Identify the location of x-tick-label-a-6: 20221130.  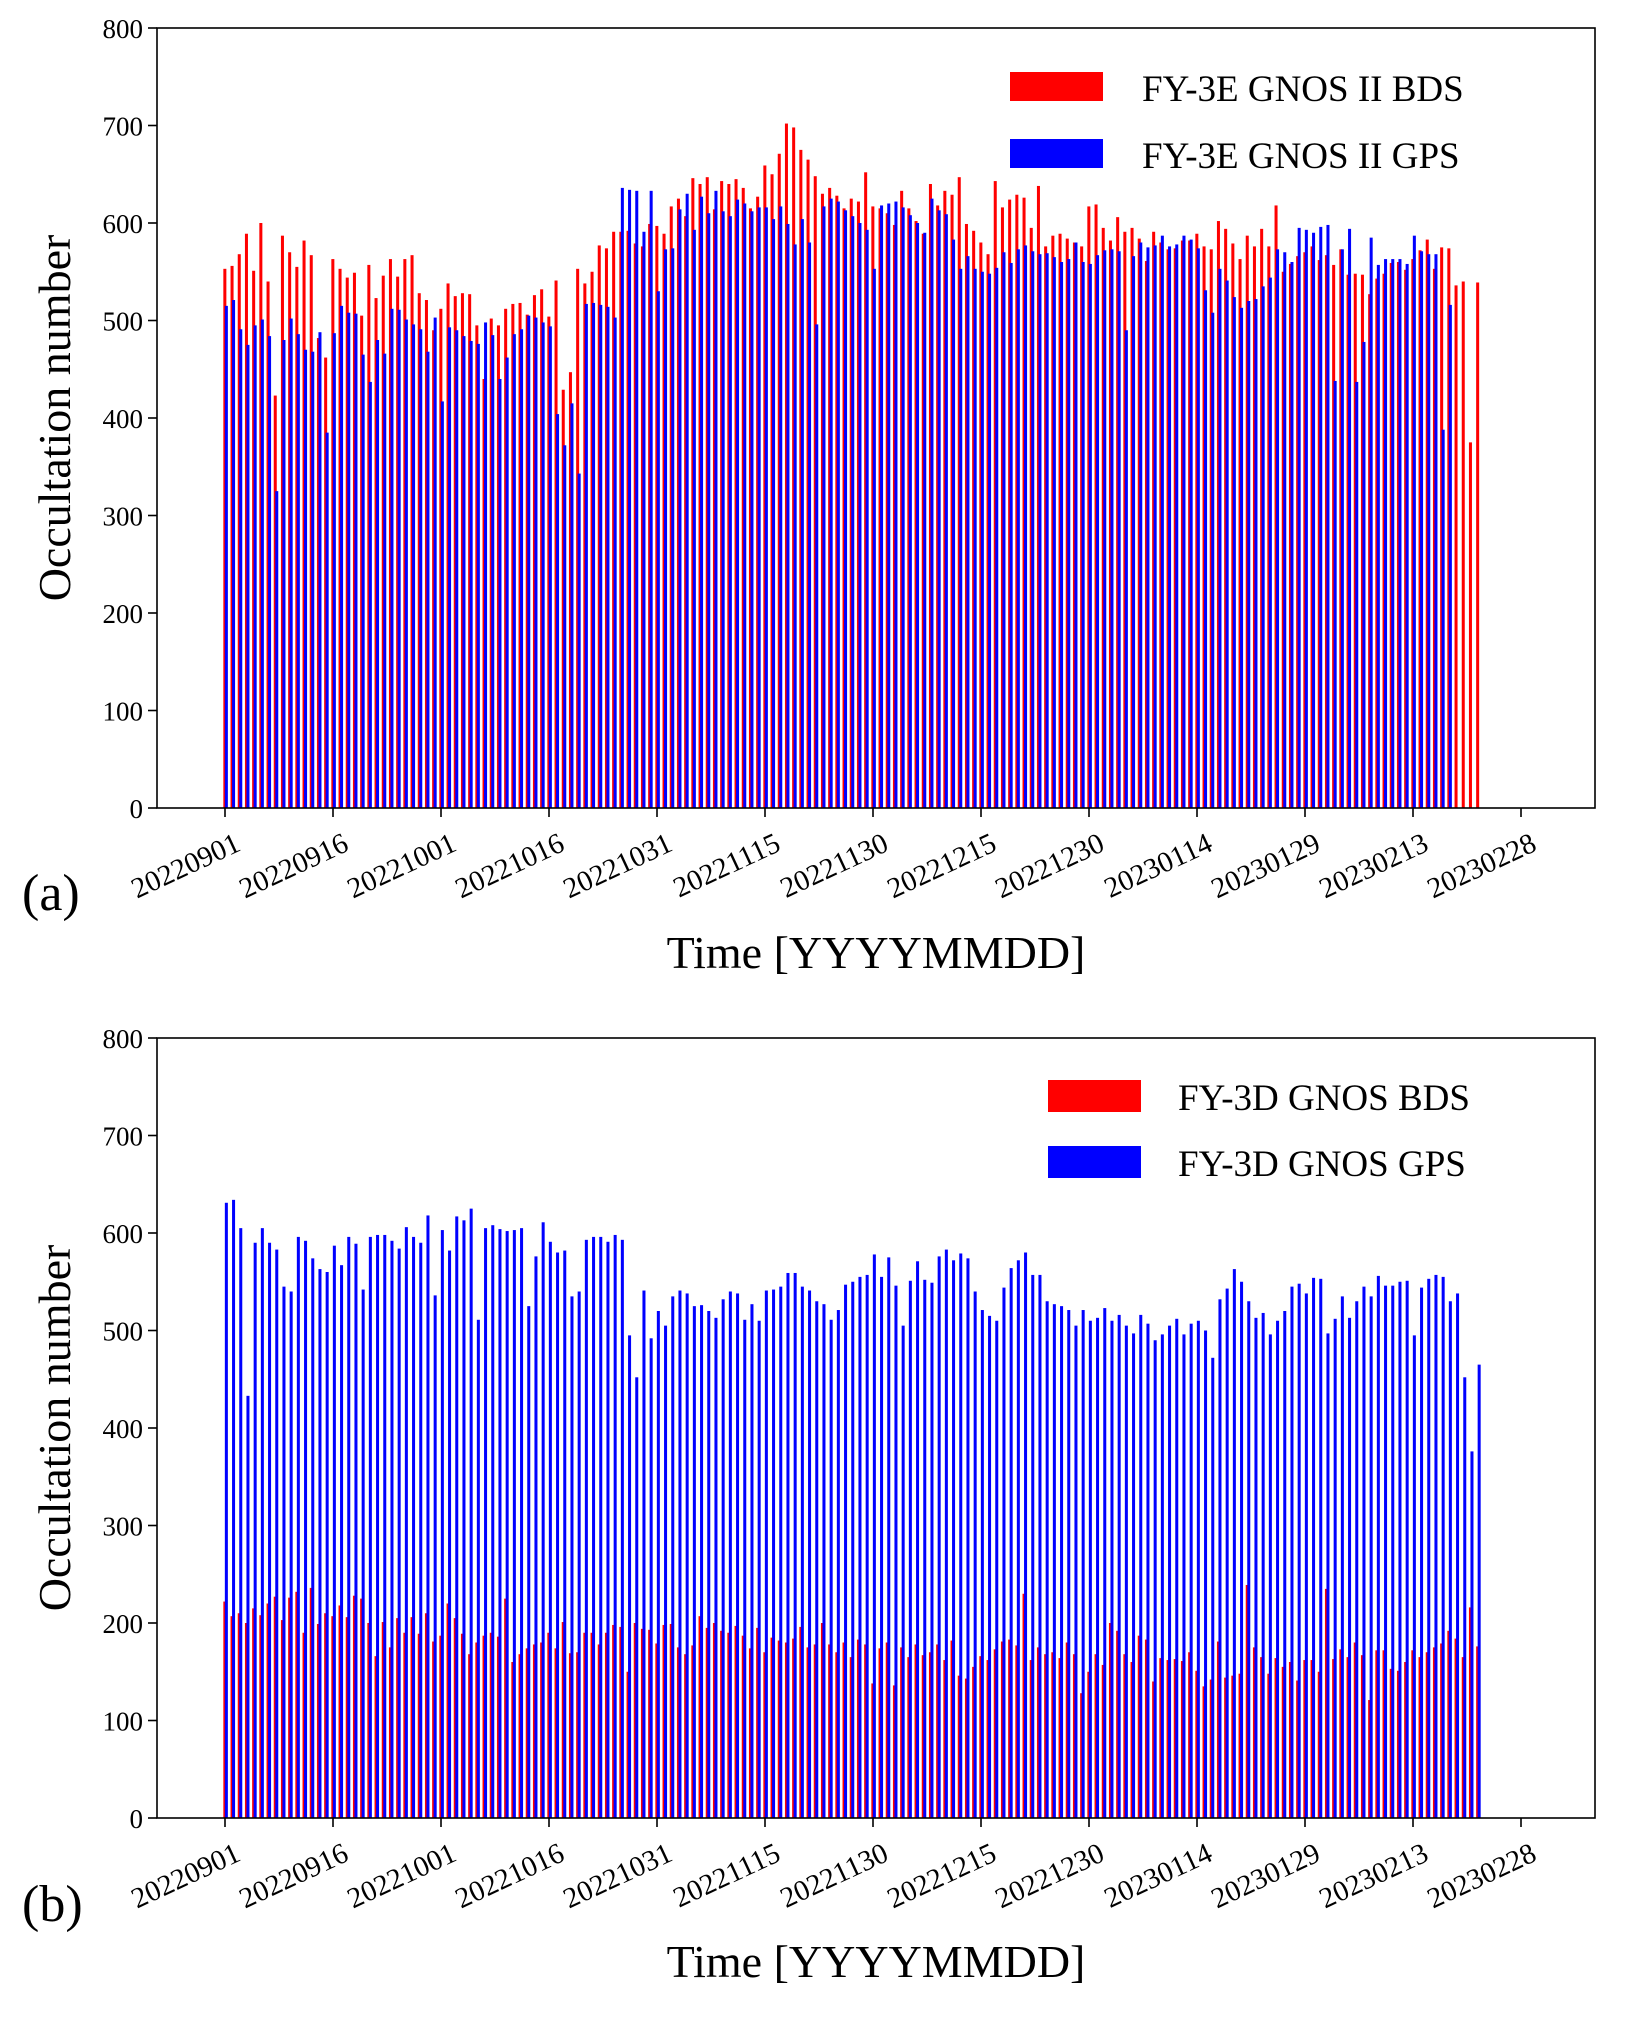
(834, 866).